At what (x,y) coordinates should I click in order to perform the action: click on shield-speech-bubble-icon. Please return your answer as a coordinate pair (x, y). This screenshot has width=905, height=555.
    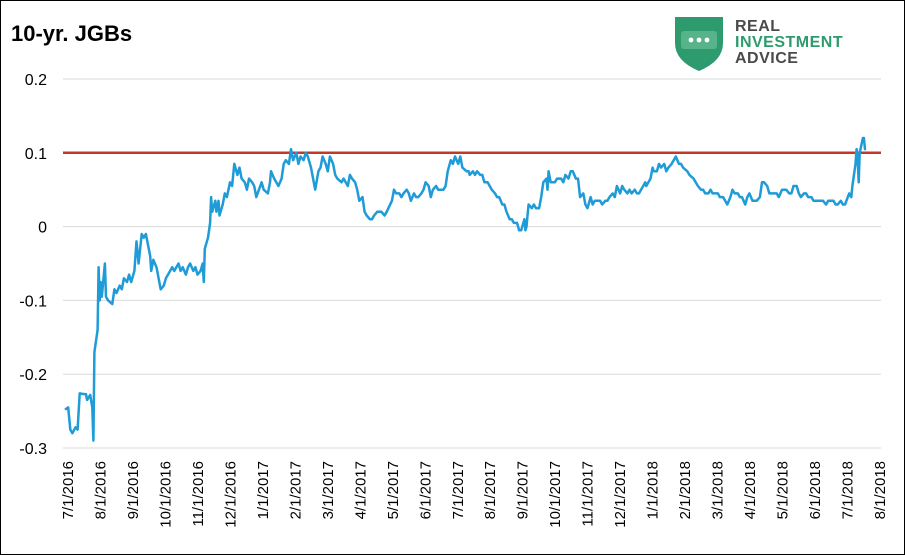
    Looking at the image, I should click on (699, 44).